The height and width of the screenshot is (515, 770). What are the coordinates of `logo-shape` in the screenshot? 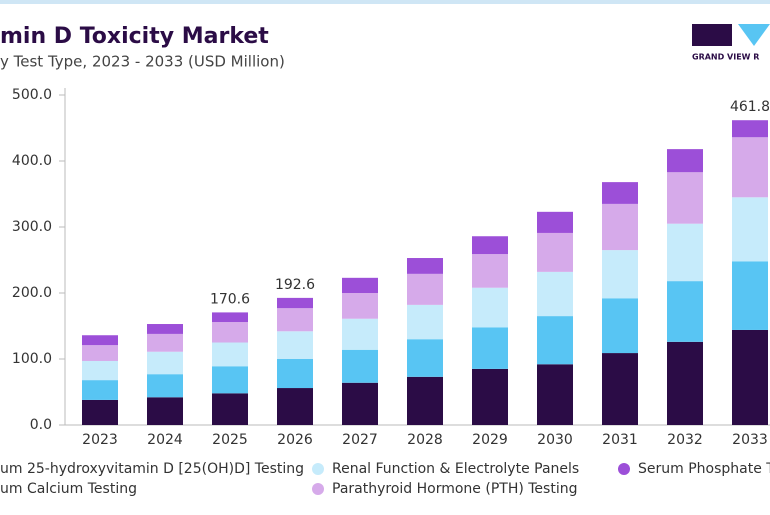 It's located at (754, 35).